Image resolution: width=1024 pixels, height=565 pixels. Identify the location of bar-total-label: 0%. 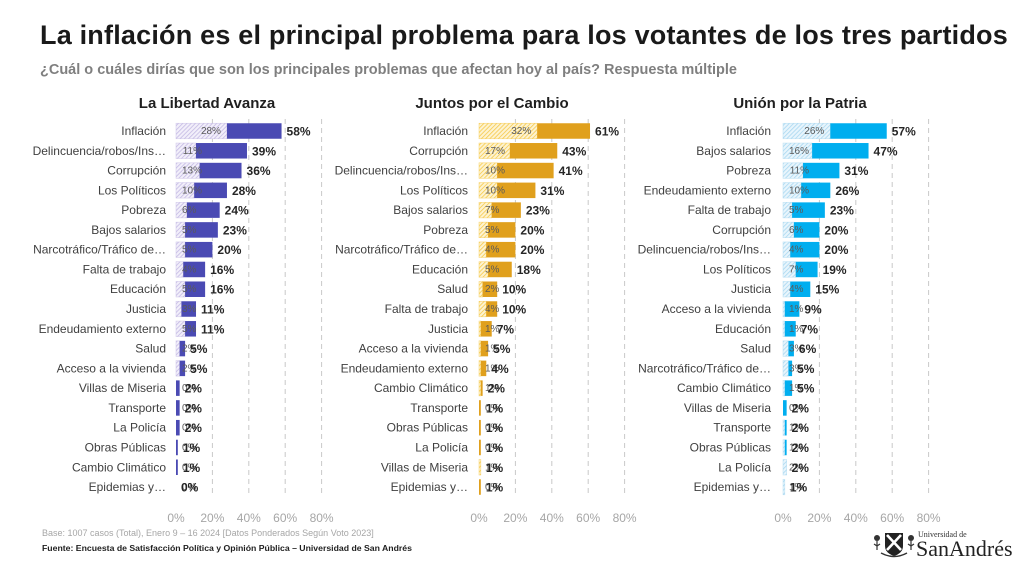
(190, 488).